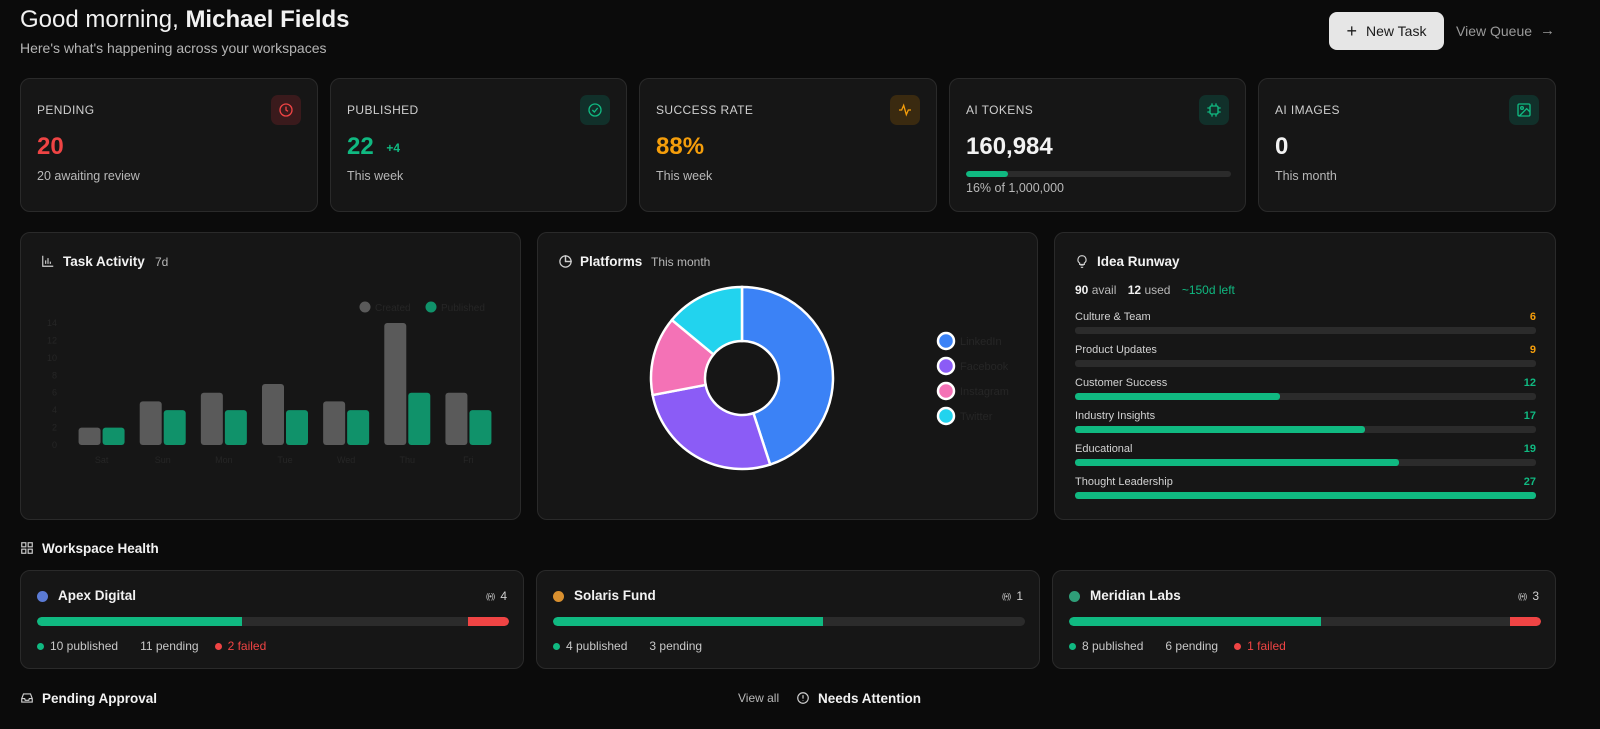 The height and width of the screenshot is (729, 1600). I want to click on pending-count: 11 pending, so click(169, 646).